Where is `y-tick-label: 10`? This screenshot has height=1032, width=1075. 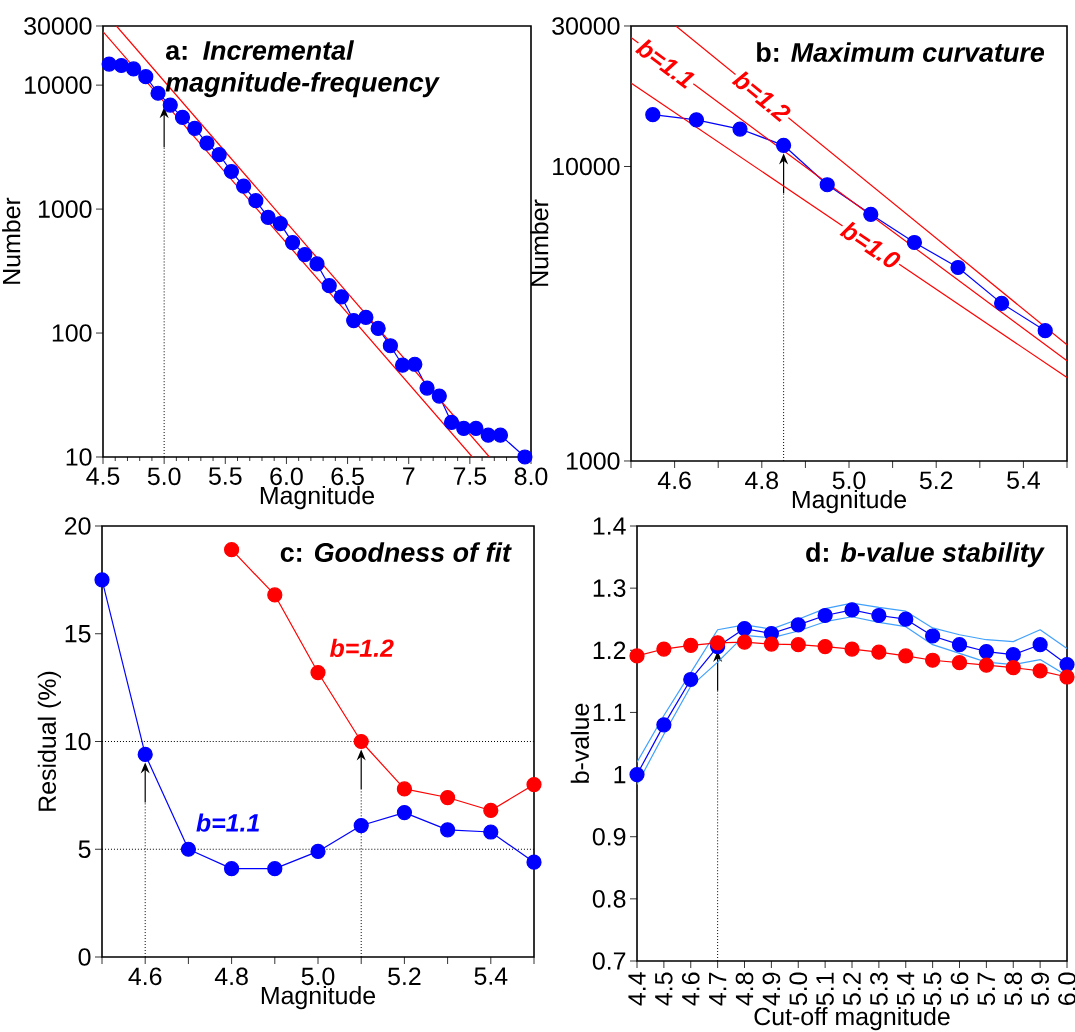 y-tick-label: 10 is located at coordinates (78, 741).